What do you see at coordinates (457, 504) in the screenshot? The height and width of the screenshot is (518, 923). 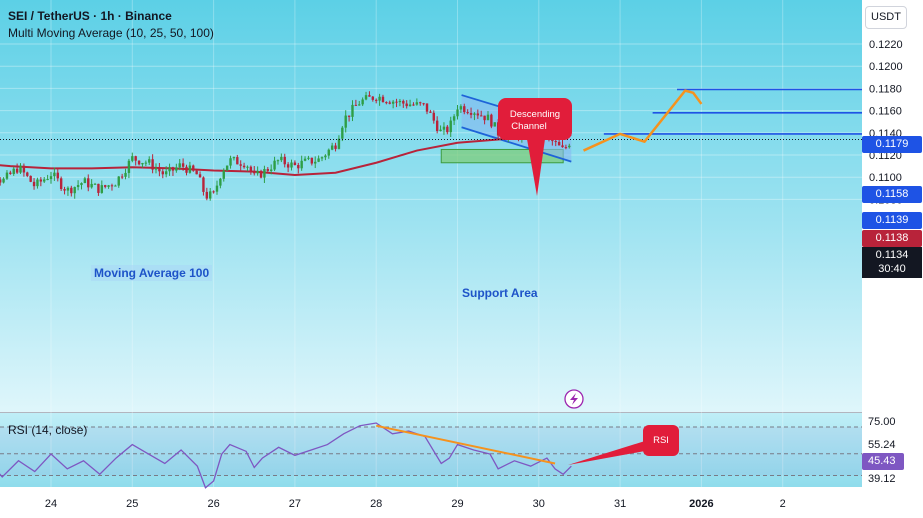 I see `x-tick-label: 29` at bounding box center [457, 504].